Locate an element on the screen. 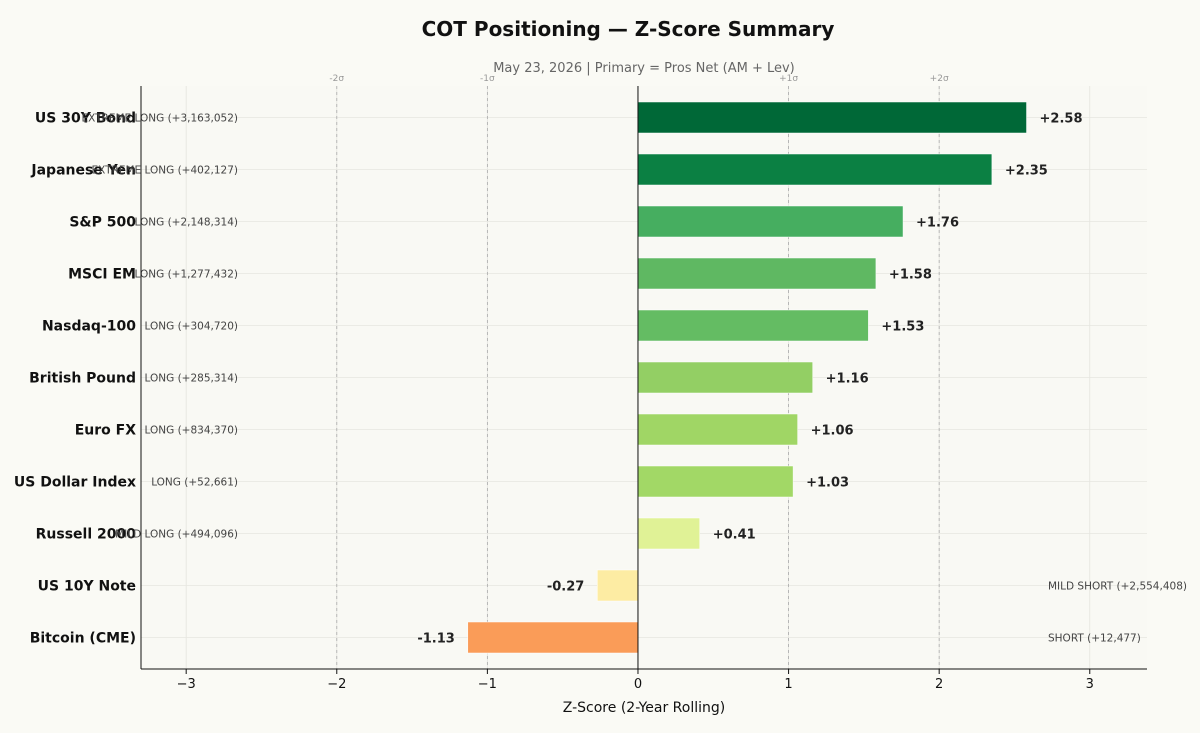 The height and width of the screenshot is (733, 1200). value-label: -1.13 is located at coordinates (435, 639).